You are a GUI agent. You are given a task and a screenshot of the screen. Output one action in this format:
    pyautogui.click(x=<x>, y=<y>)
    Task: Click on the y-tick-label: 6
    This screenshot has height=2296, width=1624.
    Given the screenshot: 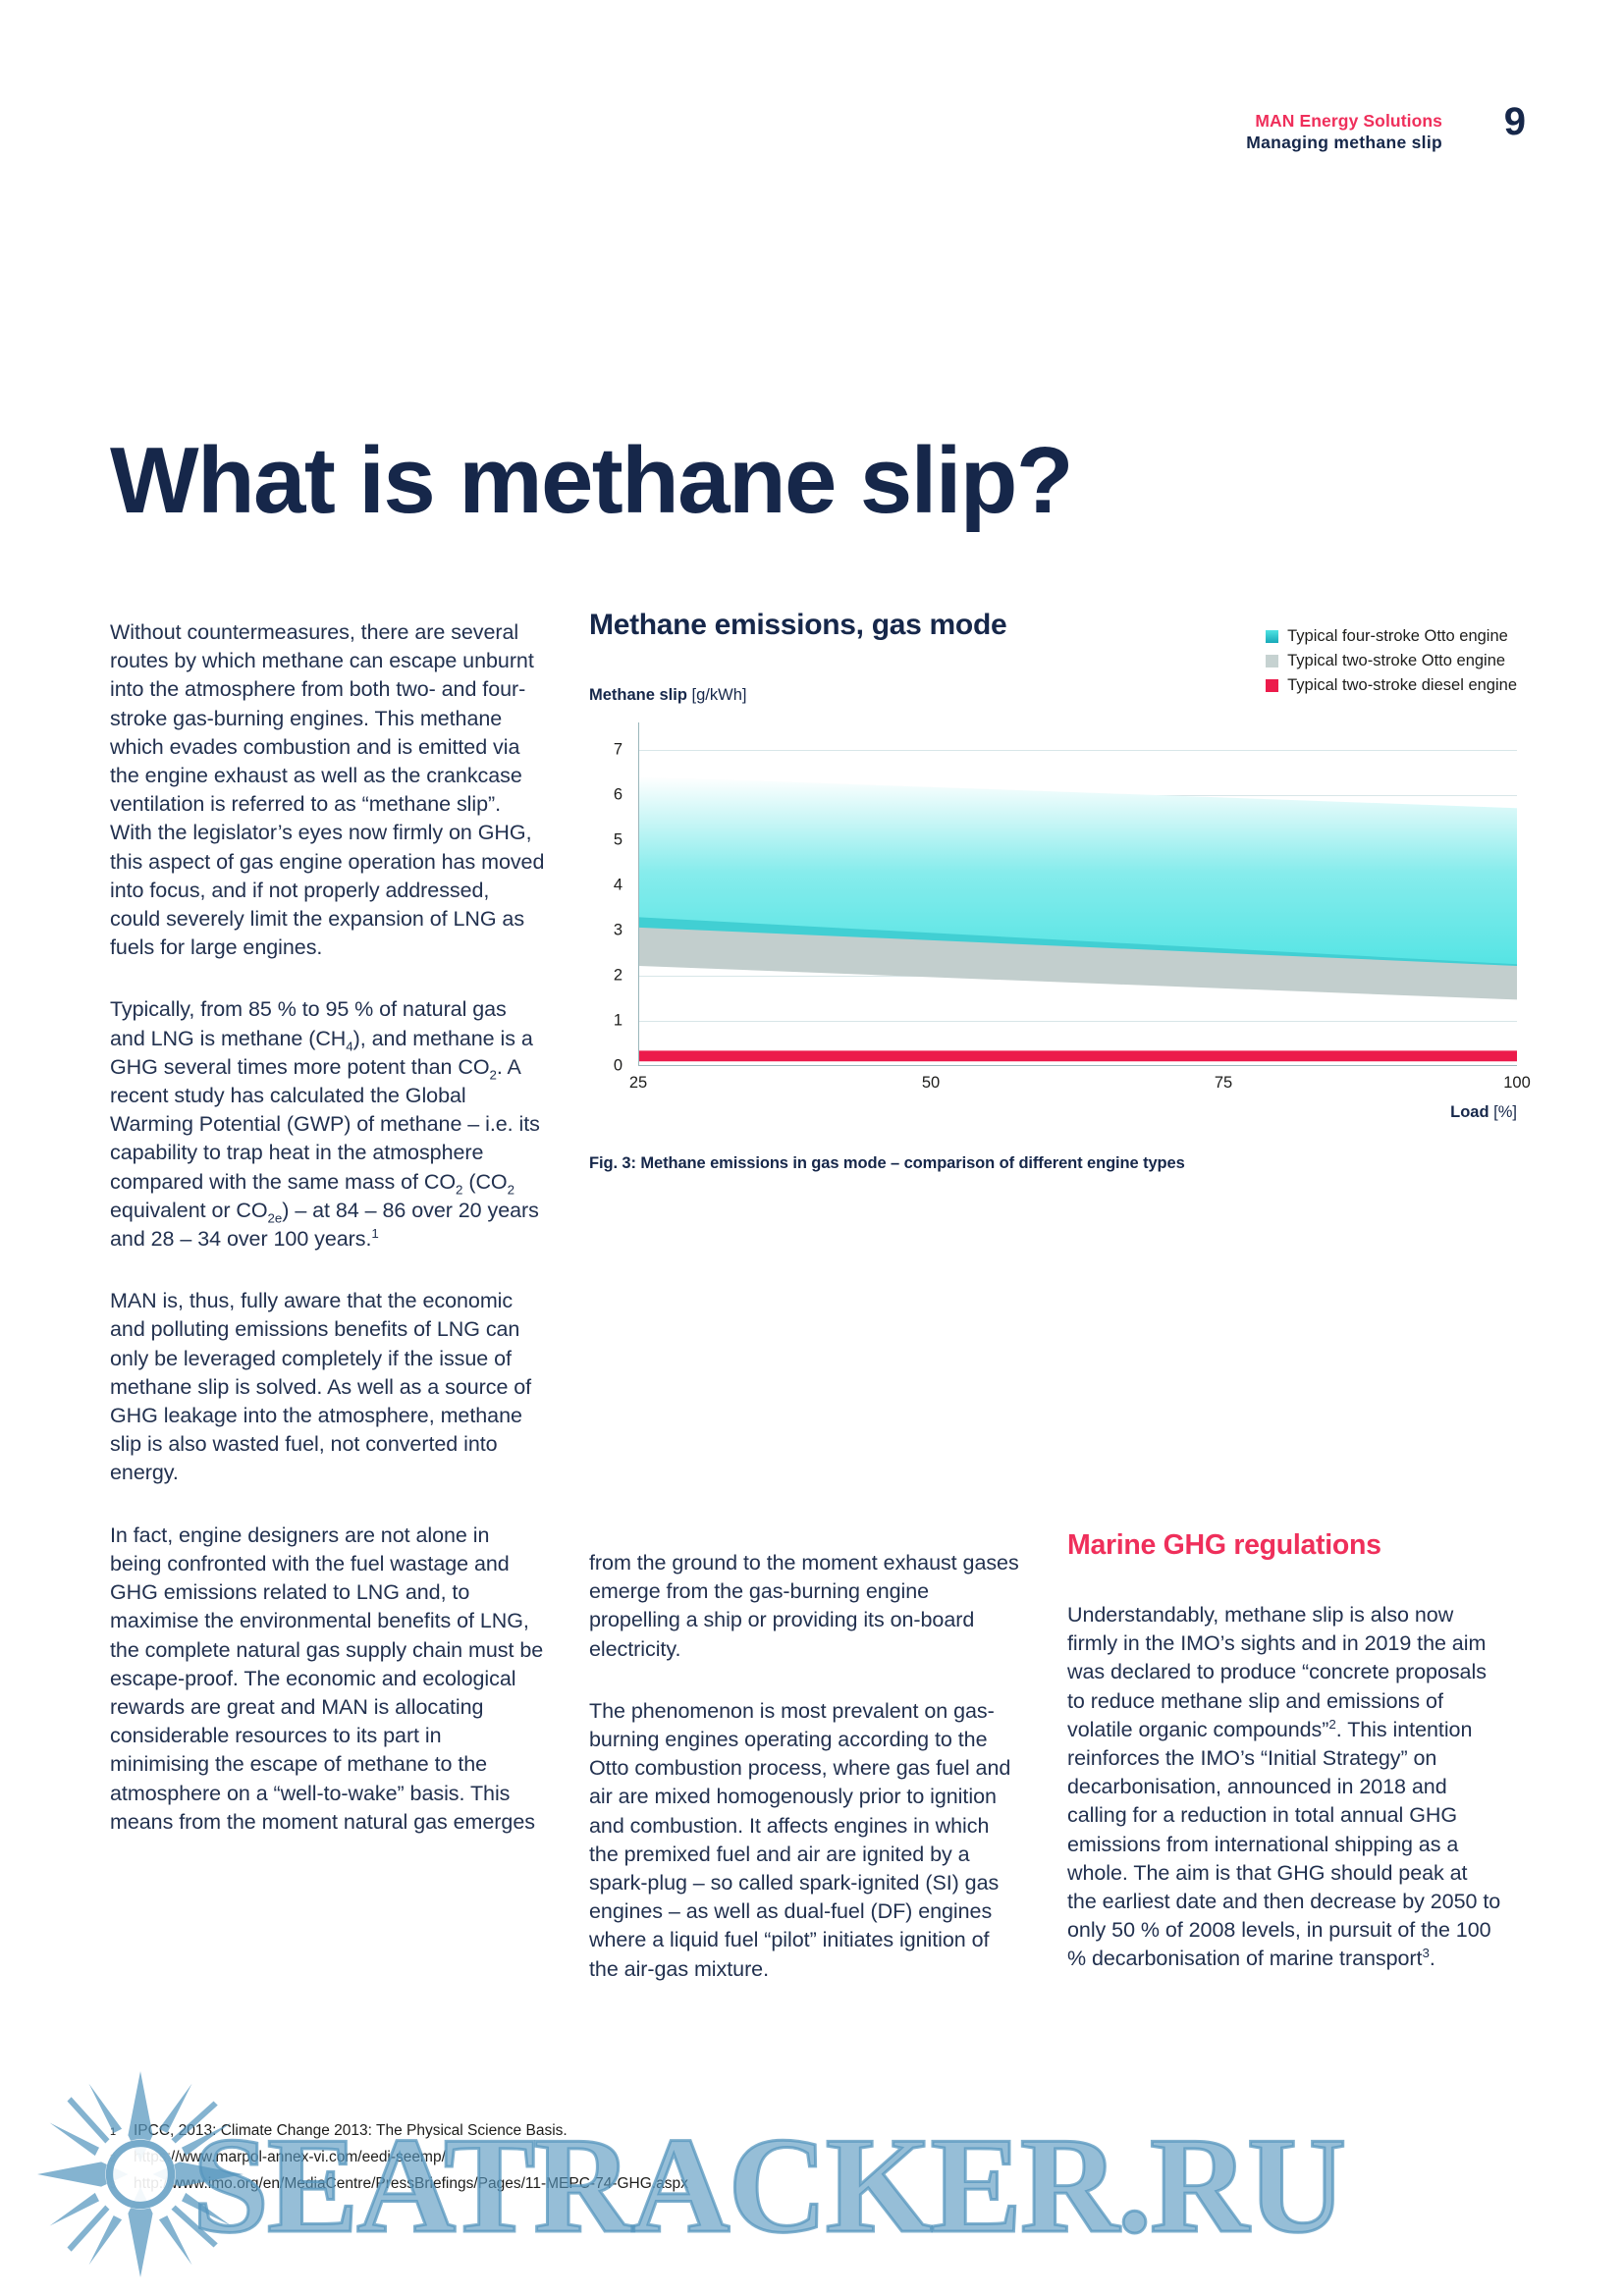 What is the action you would take?
    pyautogui.click(x=618, y=794)
    